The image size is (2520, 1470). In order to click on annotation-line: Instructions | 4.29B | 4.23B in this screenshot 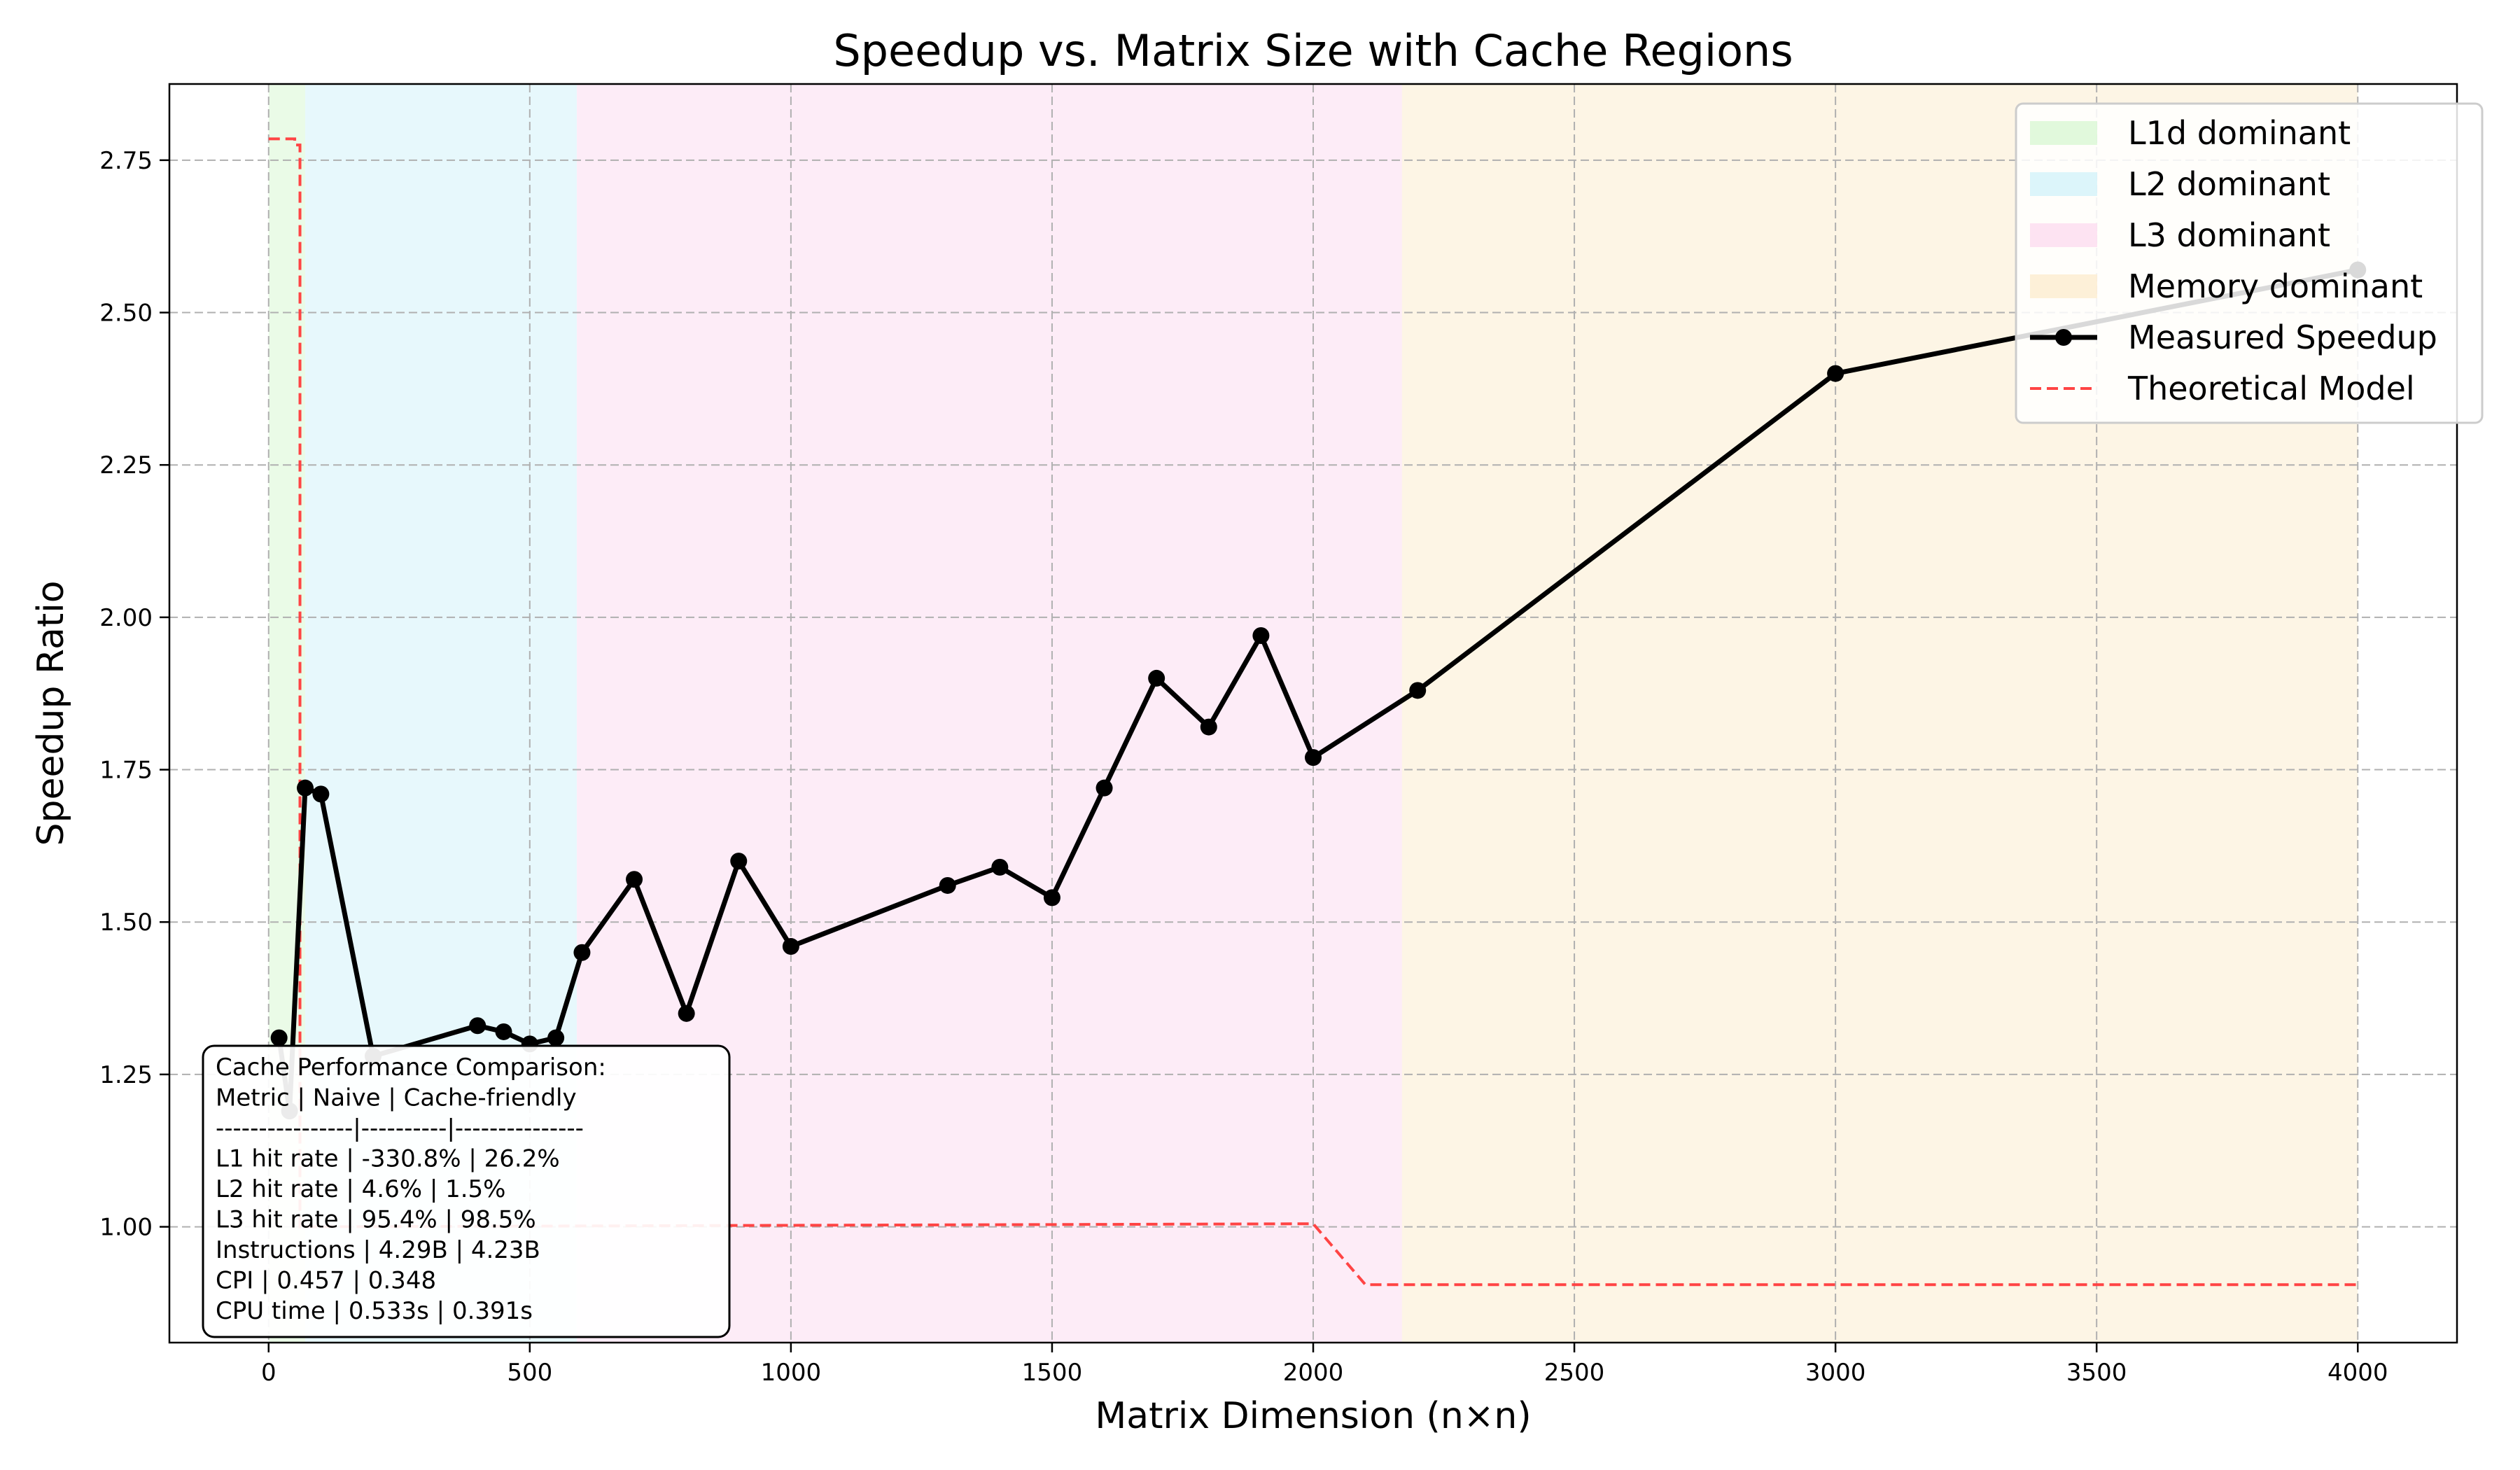, I will do `click(378, 1250)`.